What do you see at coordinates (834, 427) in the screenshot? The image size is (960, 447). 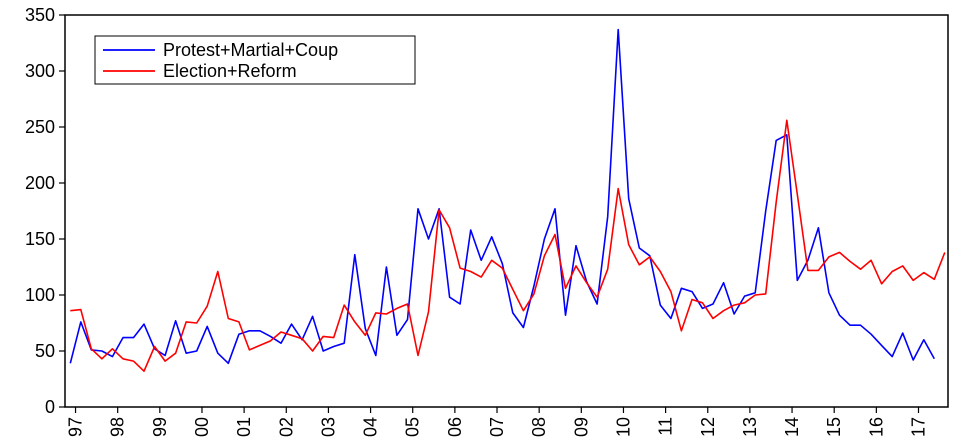 I see `x-tick-label: 15` at bounding box center [834, 427].